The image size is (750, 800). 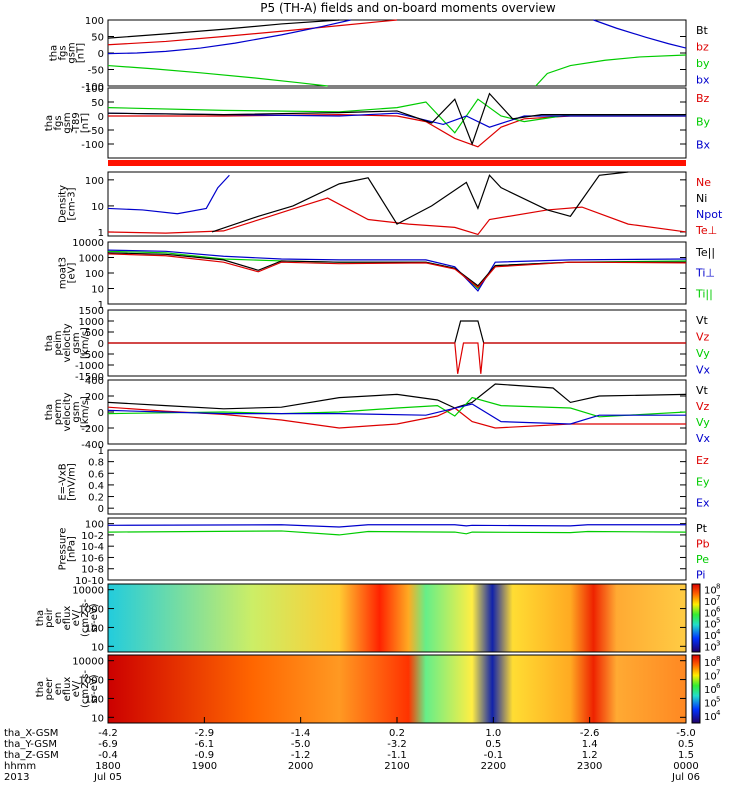 What do you see at coordinates (94, 333) in the screenshot?
I see `y-tick-label: 500` at bounding box center [94, 333].